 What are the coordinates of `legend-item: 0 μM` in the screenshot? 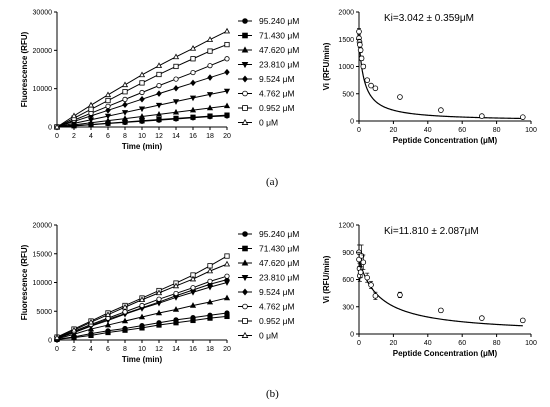 It's located at (258, 336).